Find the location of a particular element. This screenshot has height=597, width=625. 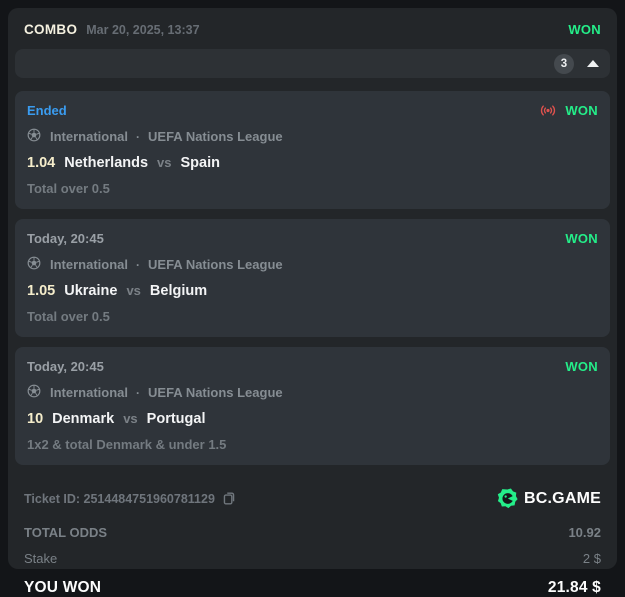

stake-value: 2 $ is located at coordinates (591, 558).